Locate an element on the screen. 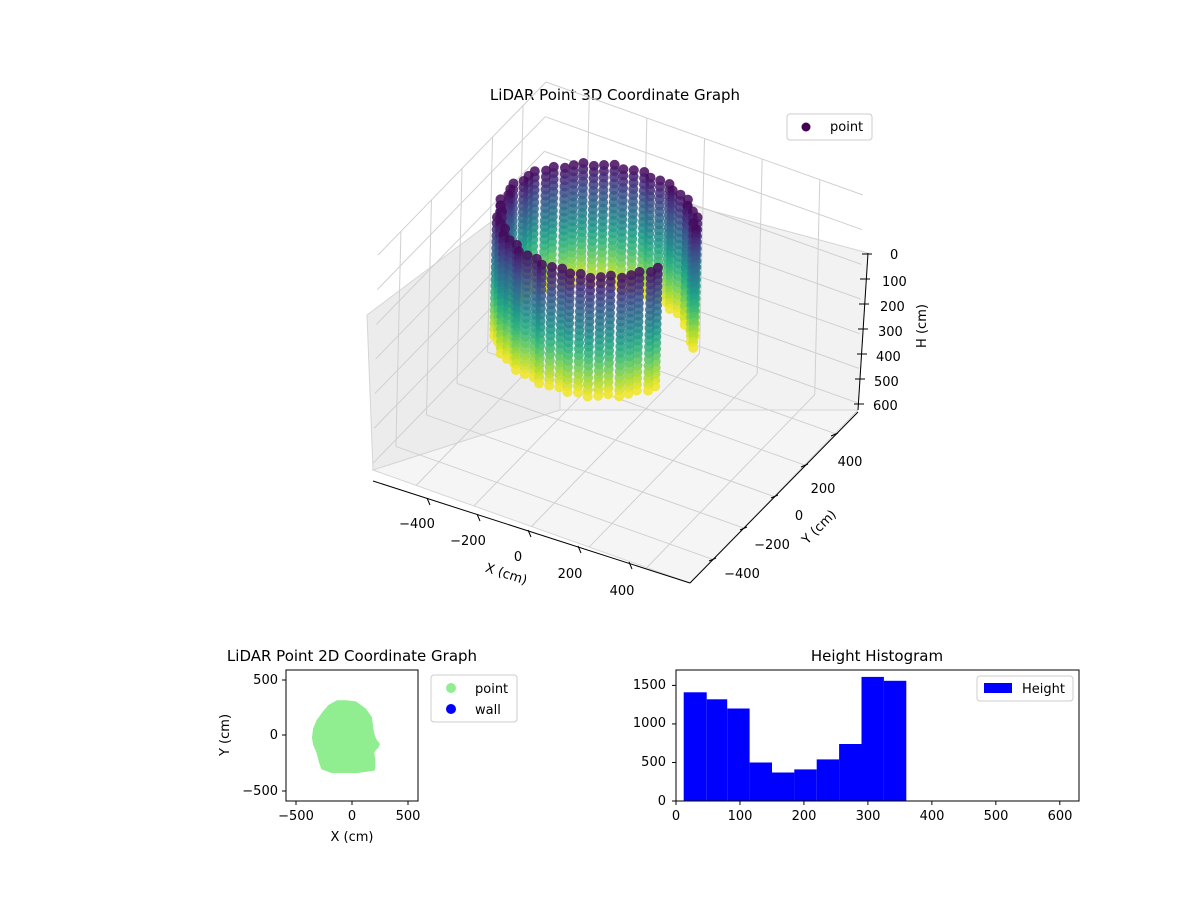 This screenshot has width=1200, height=900. x-tick-label: 300 is located at coordinates (868, 816).